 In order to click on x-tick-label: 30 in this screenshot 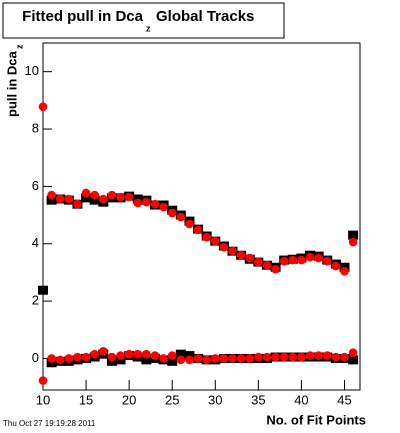, I will do `click(215, 399)`.